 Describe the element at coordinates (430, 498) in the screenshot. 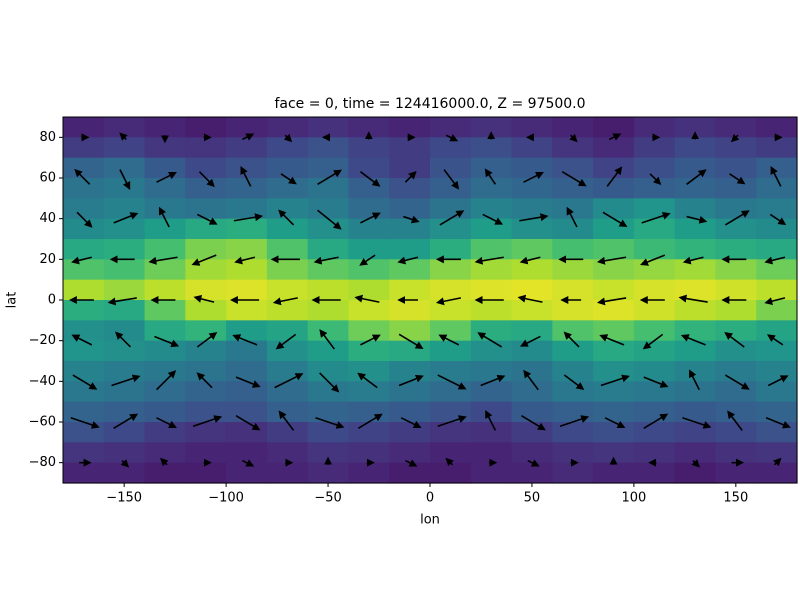

I see `x-tick-label: 0` at that location.